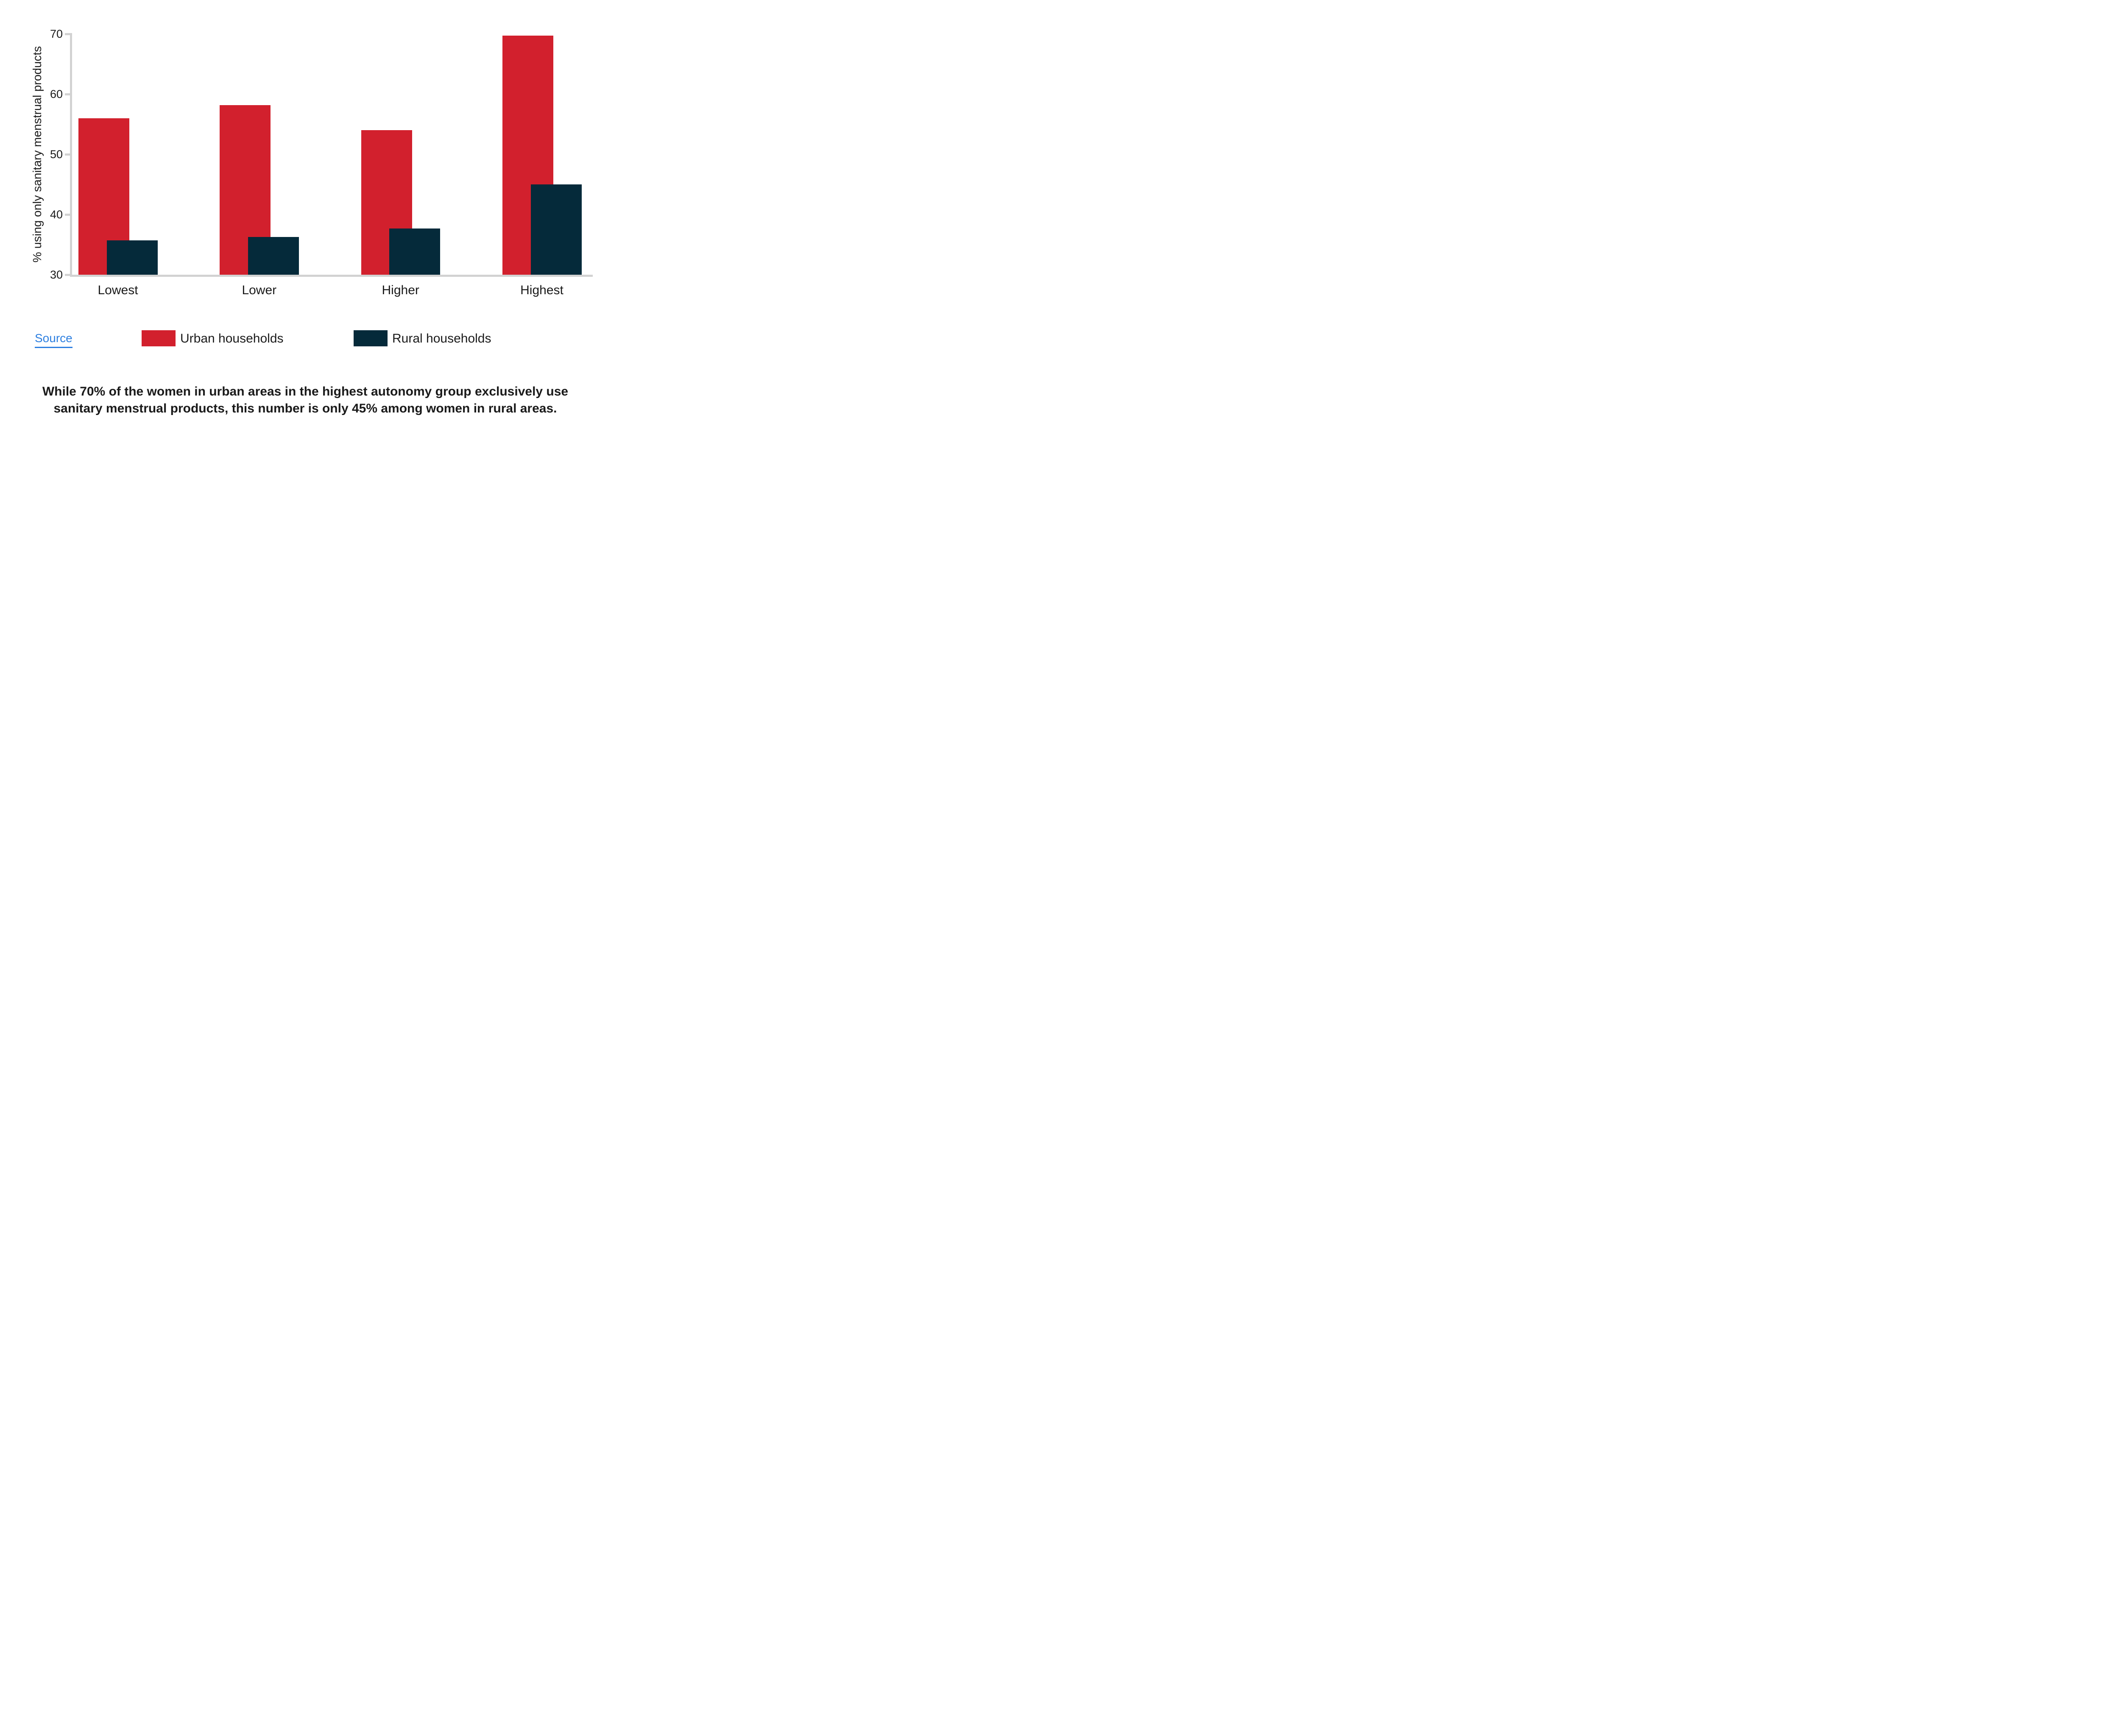 The image size is (2120, 1736). What do you see at coordinates (71, 155) in the screenshot?
I see `y-axis-line` at bounding box center [71, 155].